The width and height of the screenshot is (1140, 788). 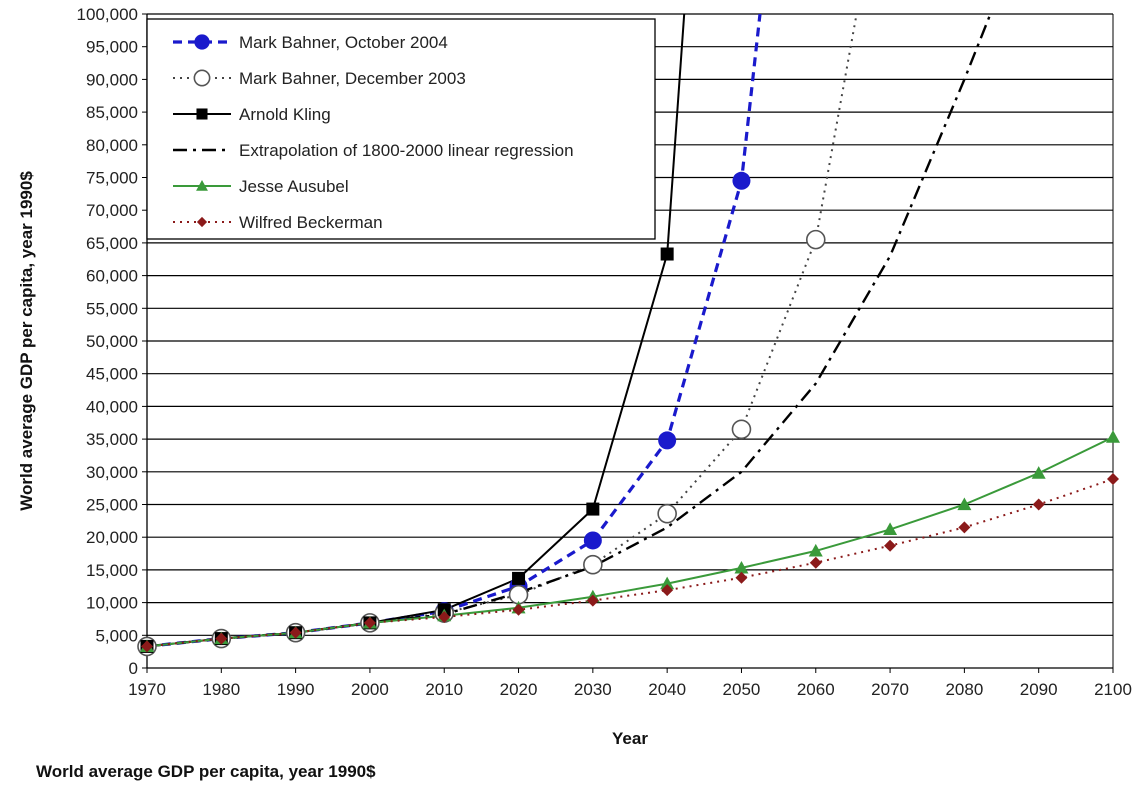 What do you see at coordinates (112, 439) in the screenshot?
I see `y-tick-label: 35,000` at bounding box center [112, 439].